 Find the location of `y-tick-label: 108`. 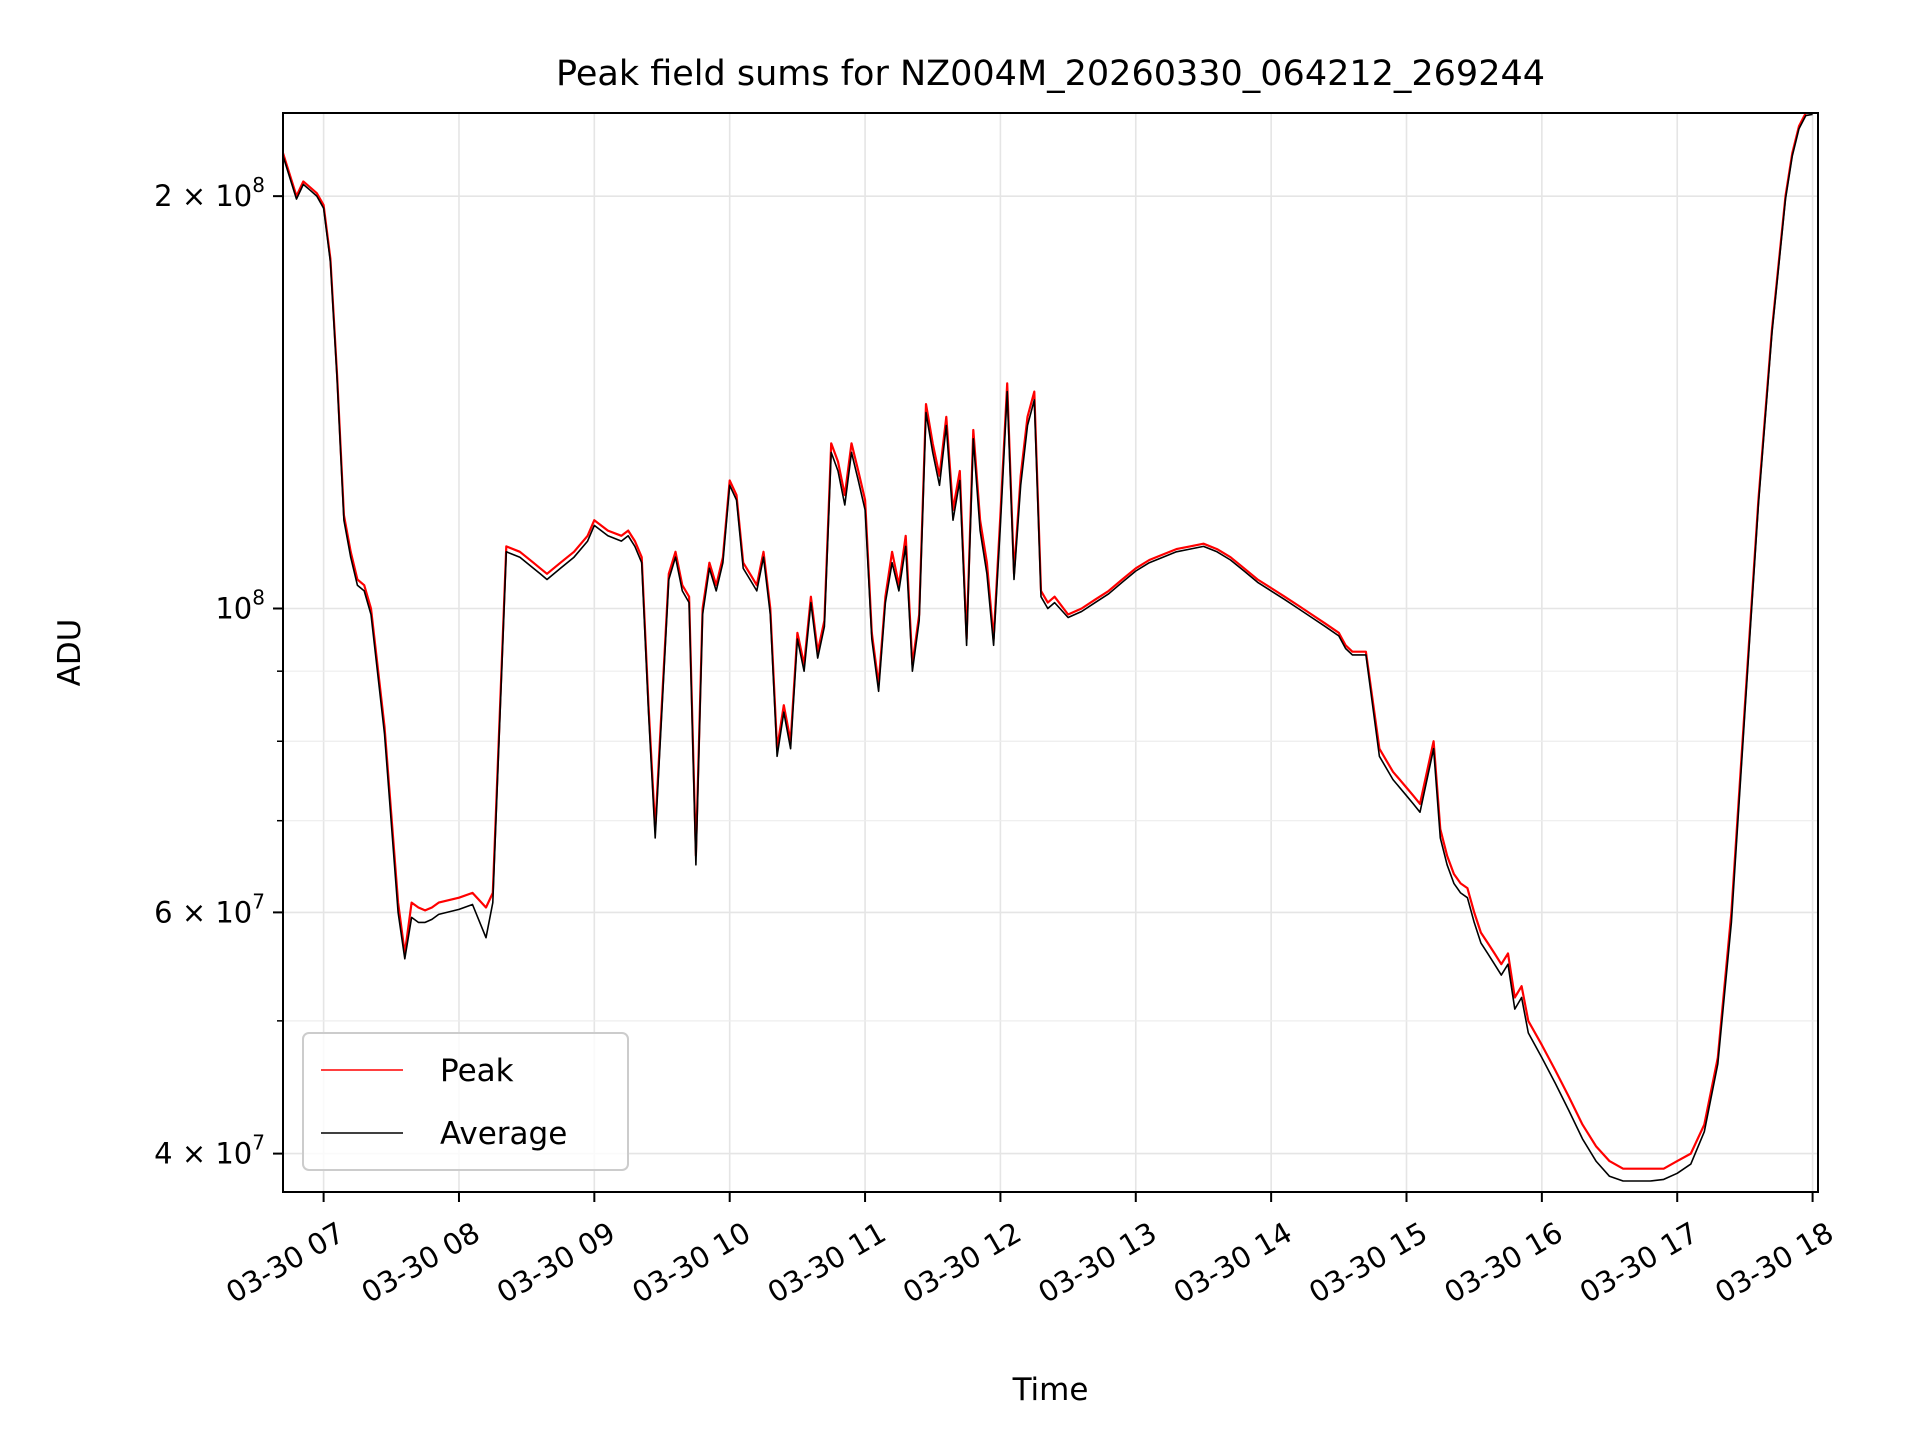

y-tick-label: 108 is located at coordinates (240, 606).